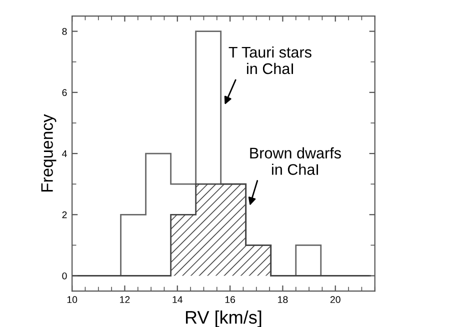 Image resolution: width=468 pixels, height=327 pixels. Describe the element at coordinates (270, 60) in the screenshot. I see `annotation: T Tauri stars in ChaI` at that location.